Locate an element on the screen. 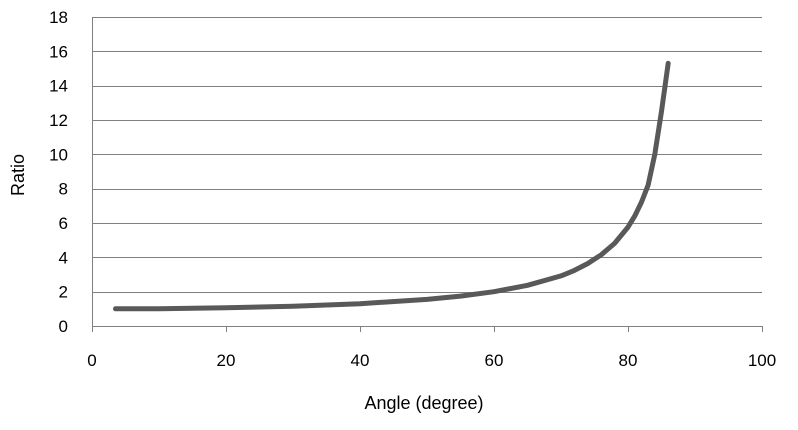  y-tick-label: 4 is located at coordinates (63, 257).